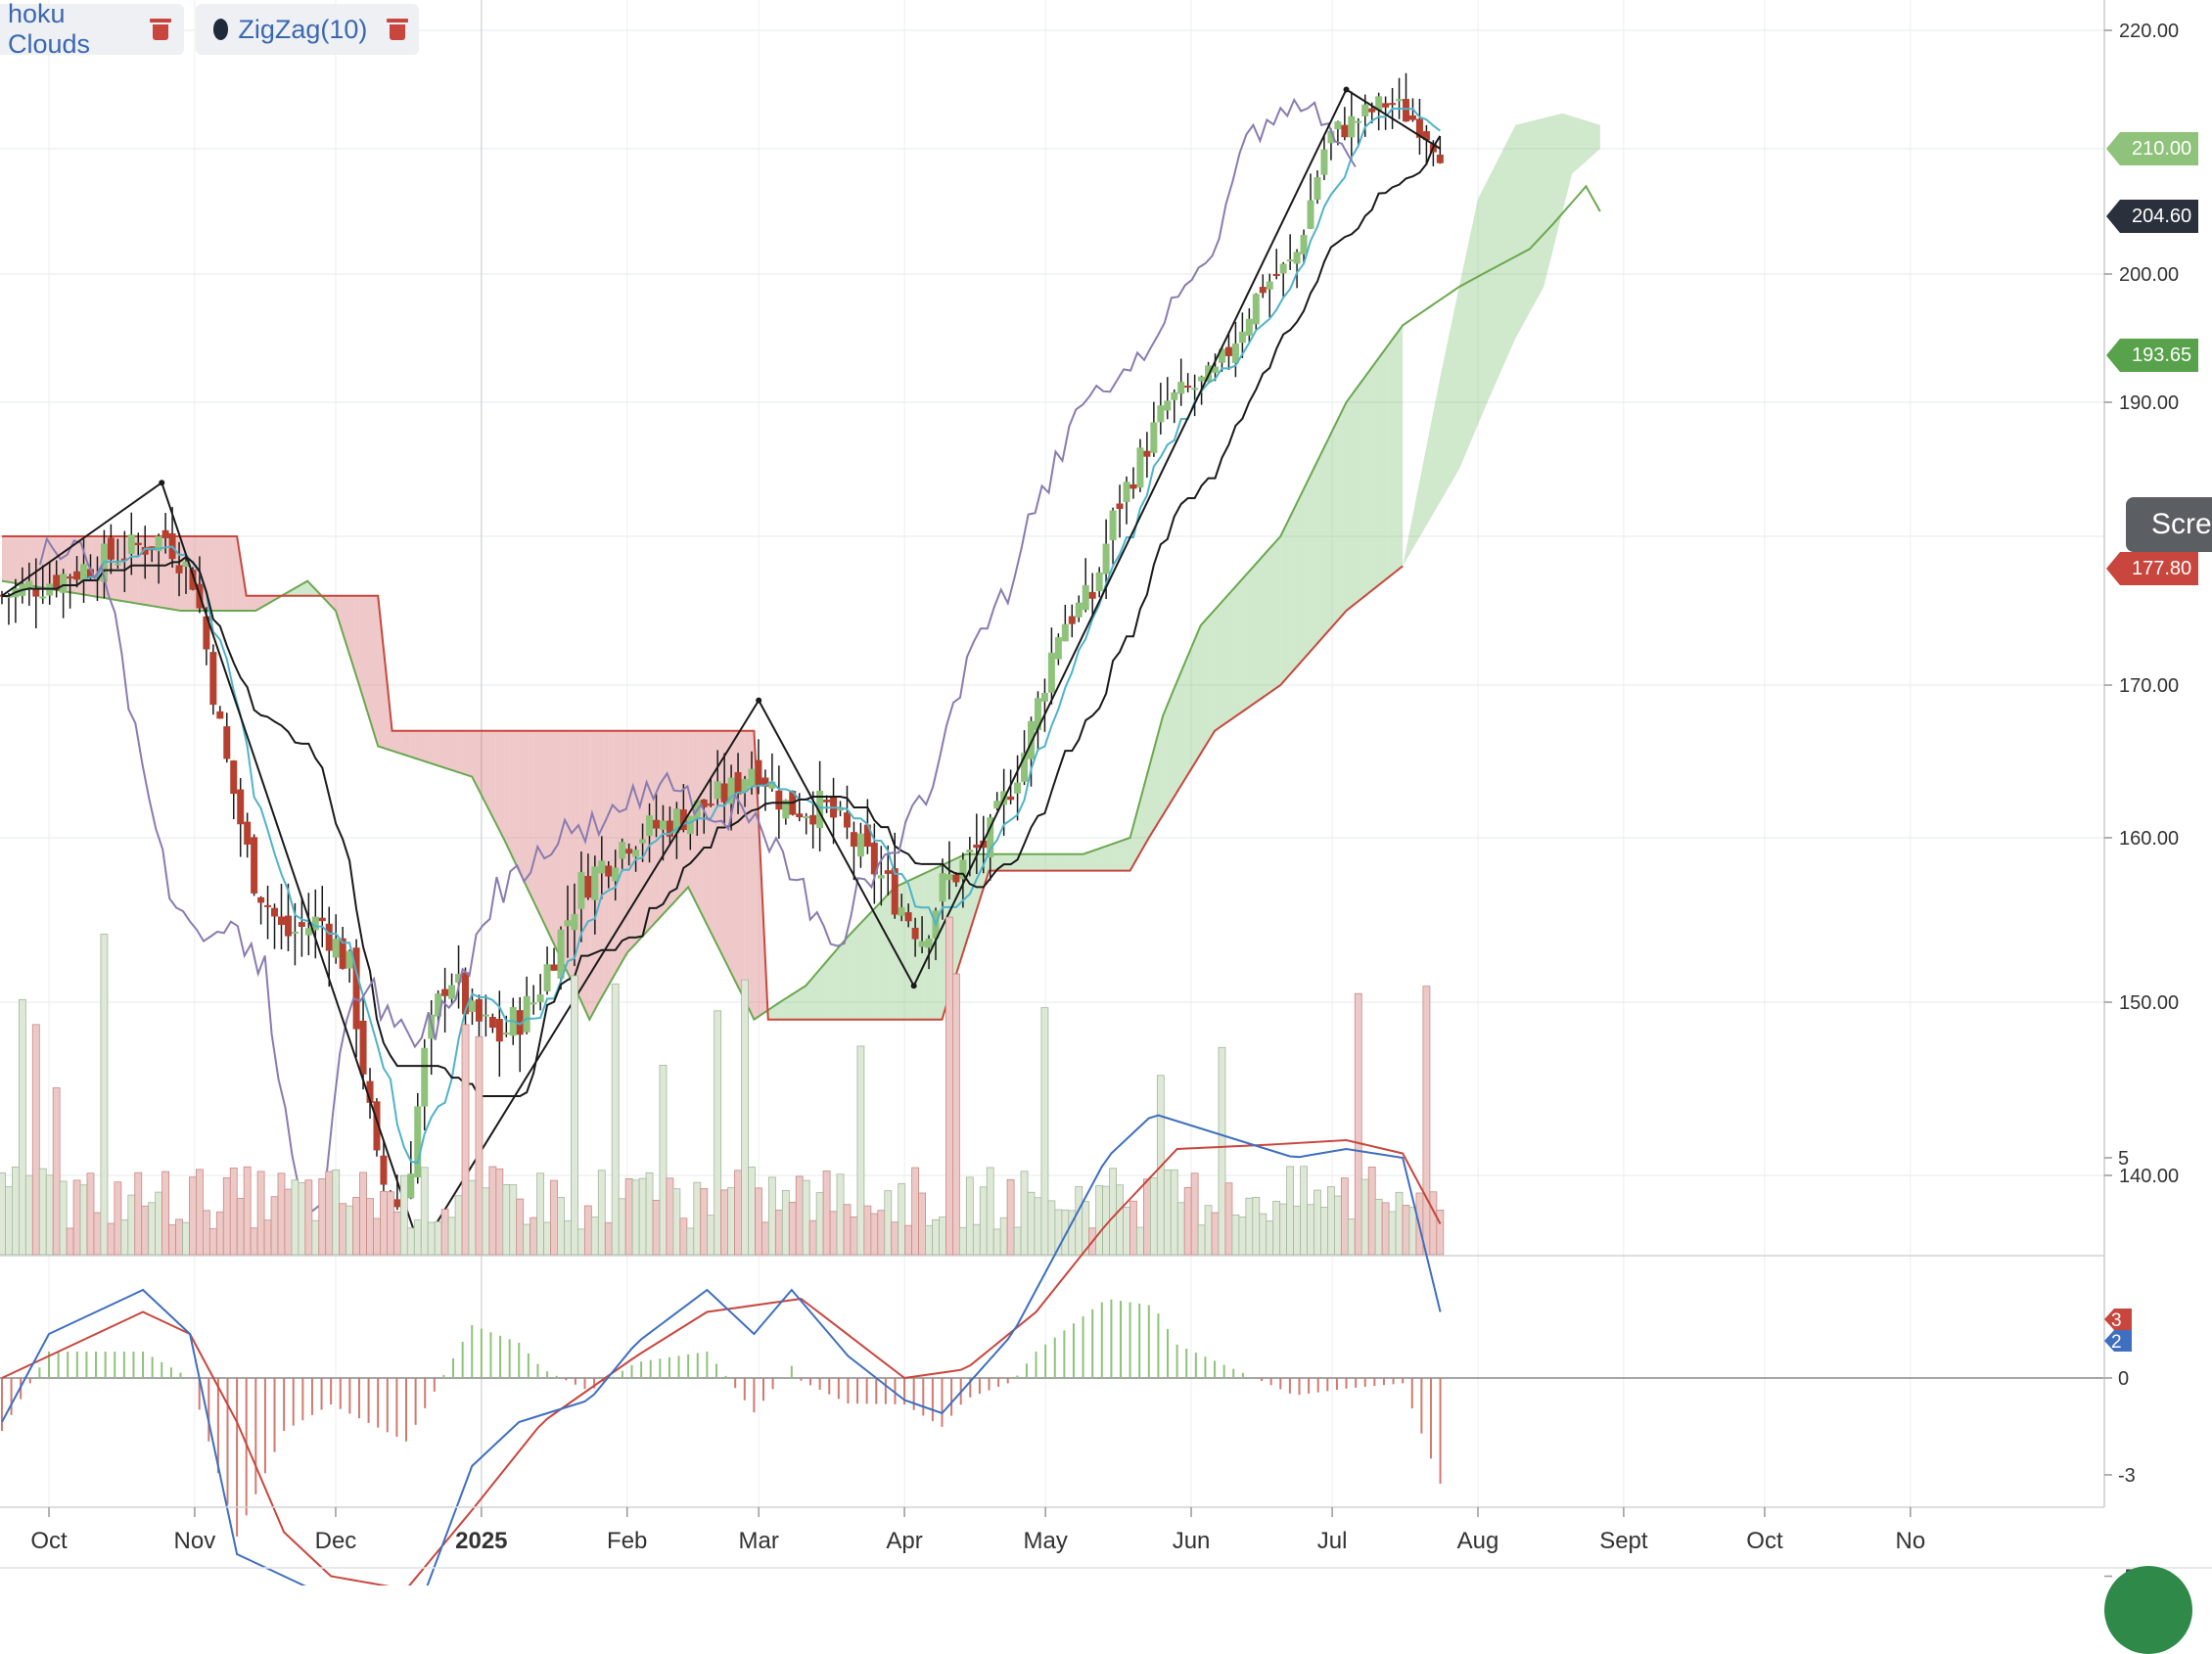  What do you see at coordinates (1332, 1541) in the screenshot?
I see `x-tick-label: Jul` at bounding box center [1332, 1541].